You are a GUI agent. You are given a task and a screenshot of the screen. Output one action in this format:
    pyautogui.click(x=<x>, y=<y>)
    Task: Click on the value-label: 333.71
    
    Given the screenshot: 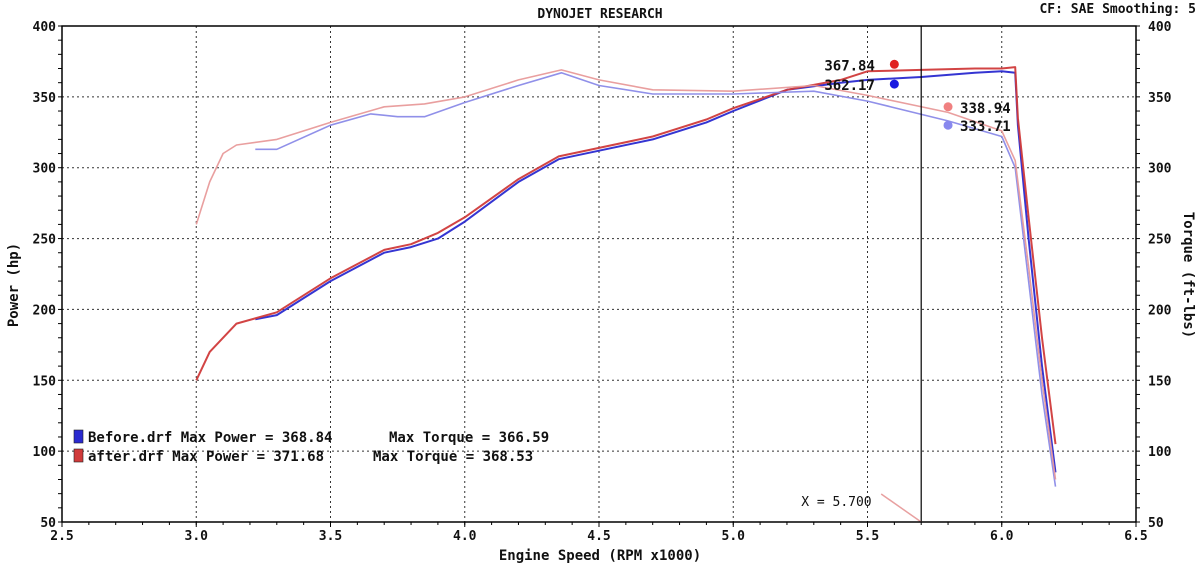 What is the action you would take?
    pyautogui.click(x=985, y=127)
    